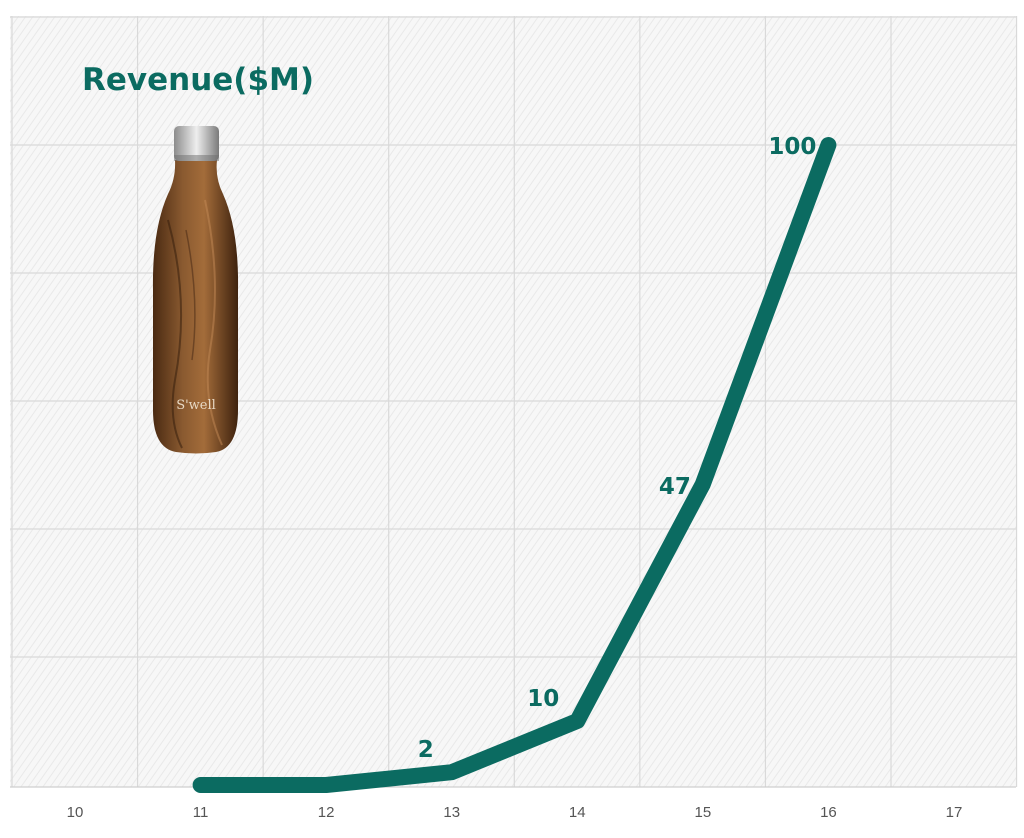  Describe the element at coordinates (703, 812) in the screenshot. I see `x-tick-label: 15` at that location.